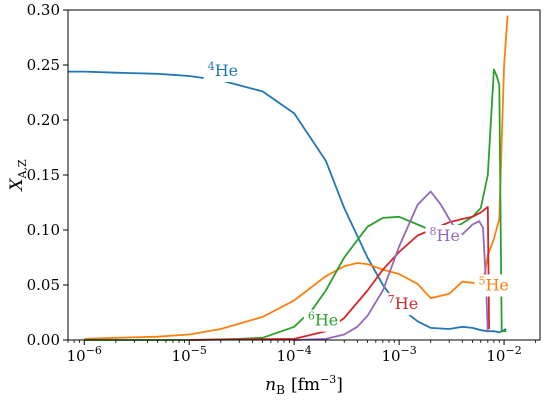  I want to click on x-tick-exponent: −2, so click(513, 350).